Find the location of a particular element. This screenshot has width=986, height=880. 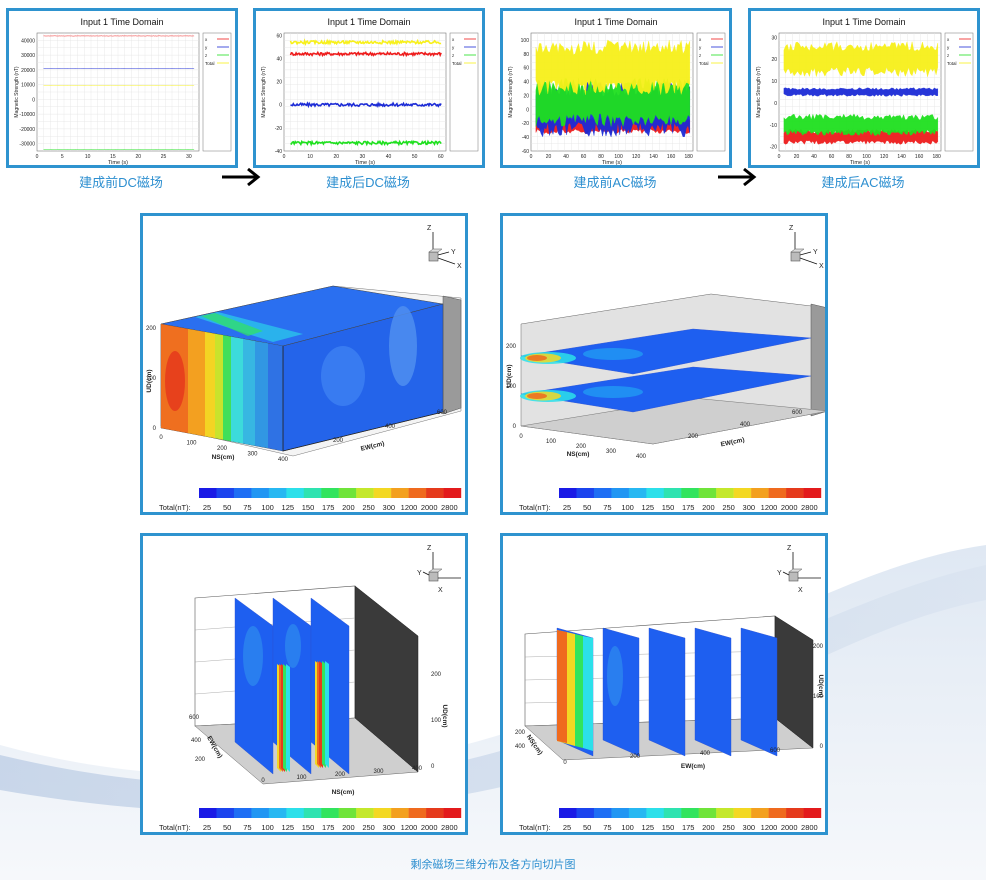

colorbar-tick-label: 75 is located at coordinates (607, 507).